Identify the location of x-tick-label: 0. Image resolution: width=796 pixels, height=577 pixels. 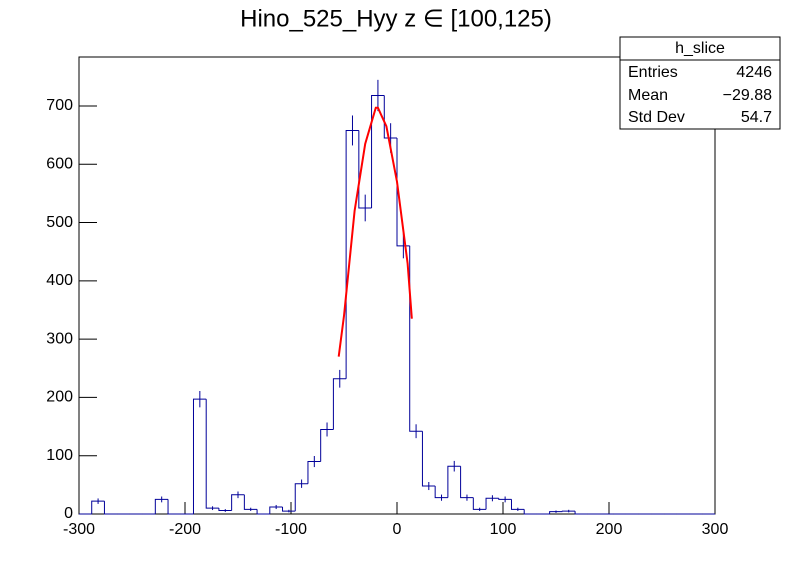
(397, 529).